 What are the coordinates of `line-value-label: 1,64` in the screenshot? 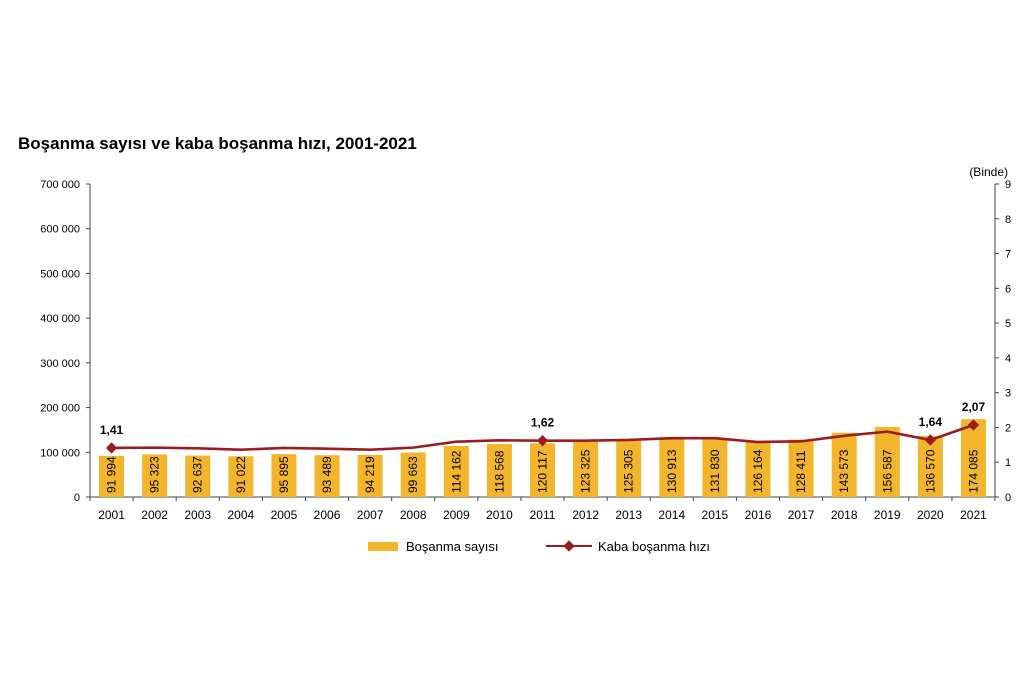 It's located at (931, 422).